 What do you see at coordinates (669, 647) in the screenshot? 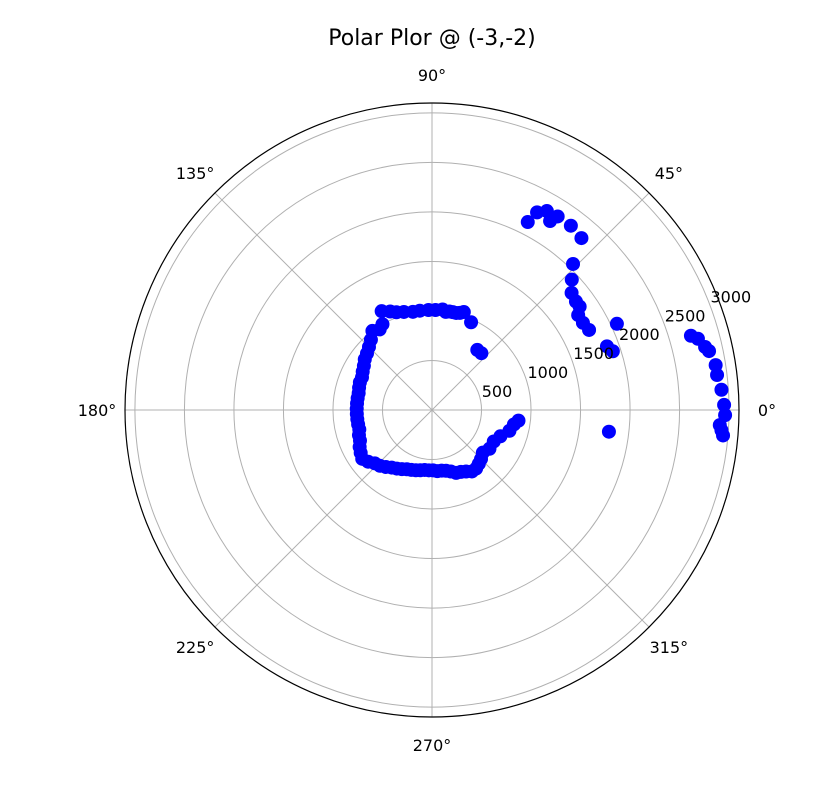
I see `angle-tick-label: 315°` at bounding box center [669, 647].